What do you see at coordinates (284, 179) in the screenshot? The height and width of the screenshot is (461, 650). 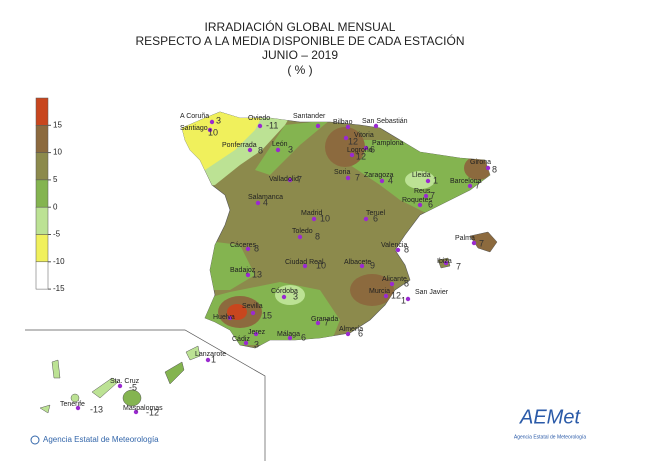 I see `station-name: Valladolid` at bounding box center [284, 179].